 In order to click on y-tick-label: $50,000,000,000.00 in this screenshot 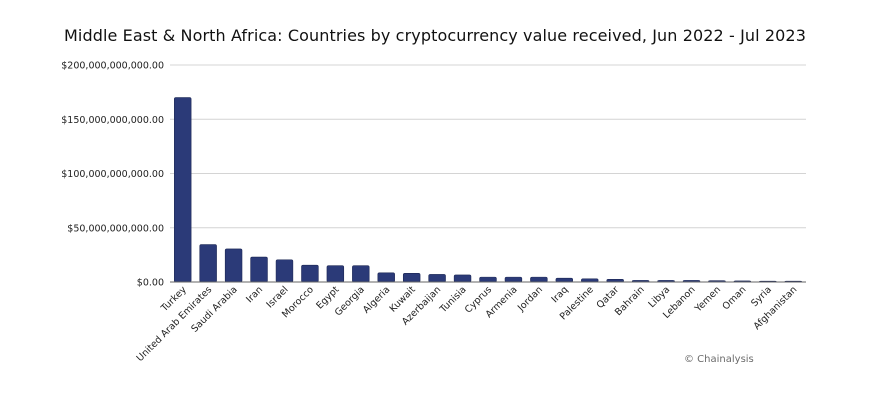, I will do `click(115, 228)`.